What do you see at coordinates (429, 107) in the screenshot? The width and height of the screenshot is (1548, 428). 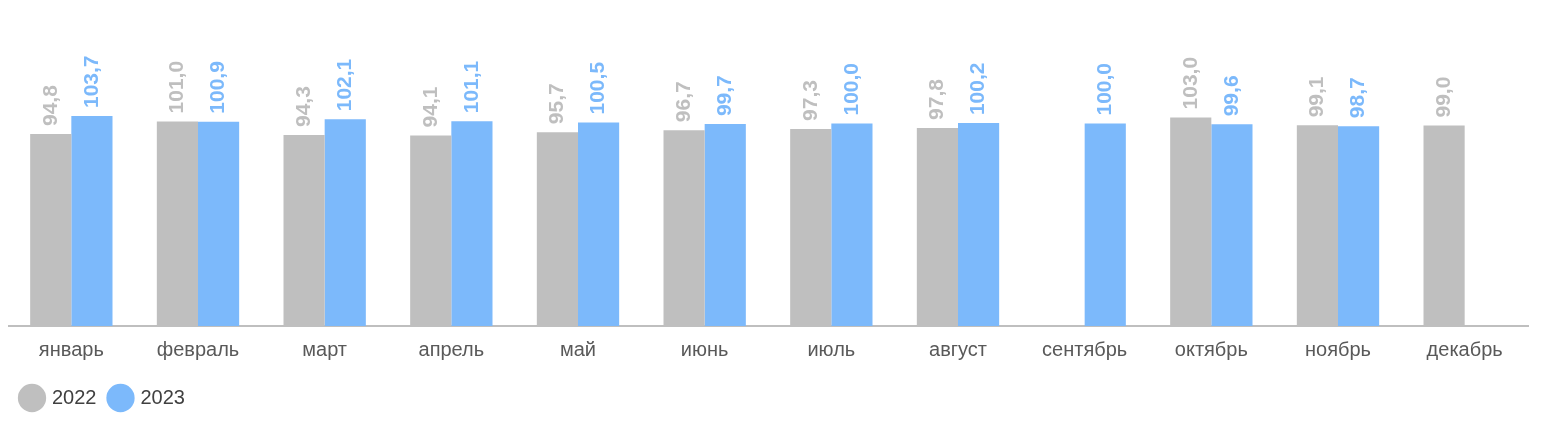 I see `data-label: 94,1` at bounding box center [429, 107].